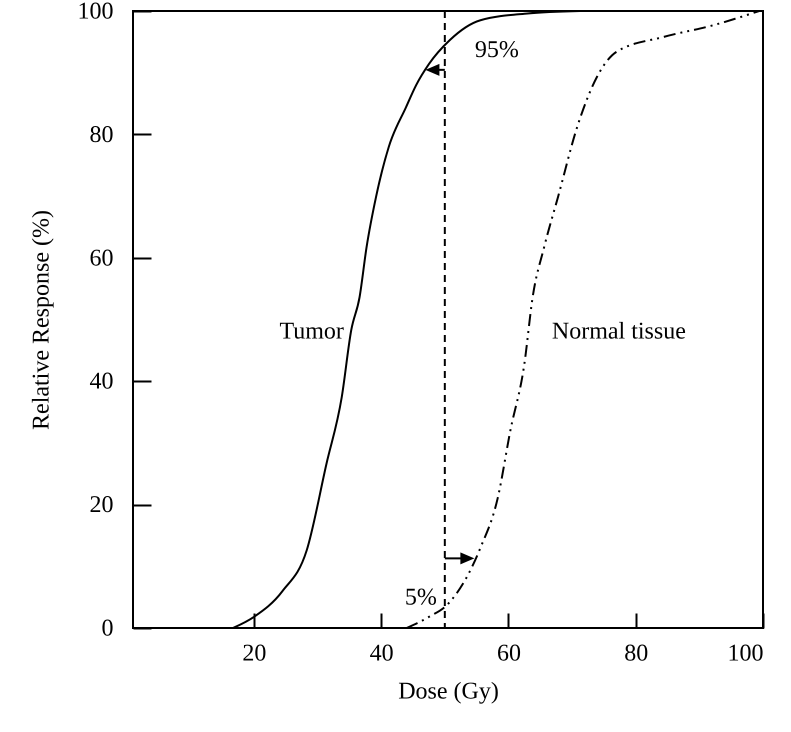 The image size is (791, 732). What do you see at coordinates (102, 258) in the screenshot?
I see `y-tick-label: 60` at bounding box center [102, 258].